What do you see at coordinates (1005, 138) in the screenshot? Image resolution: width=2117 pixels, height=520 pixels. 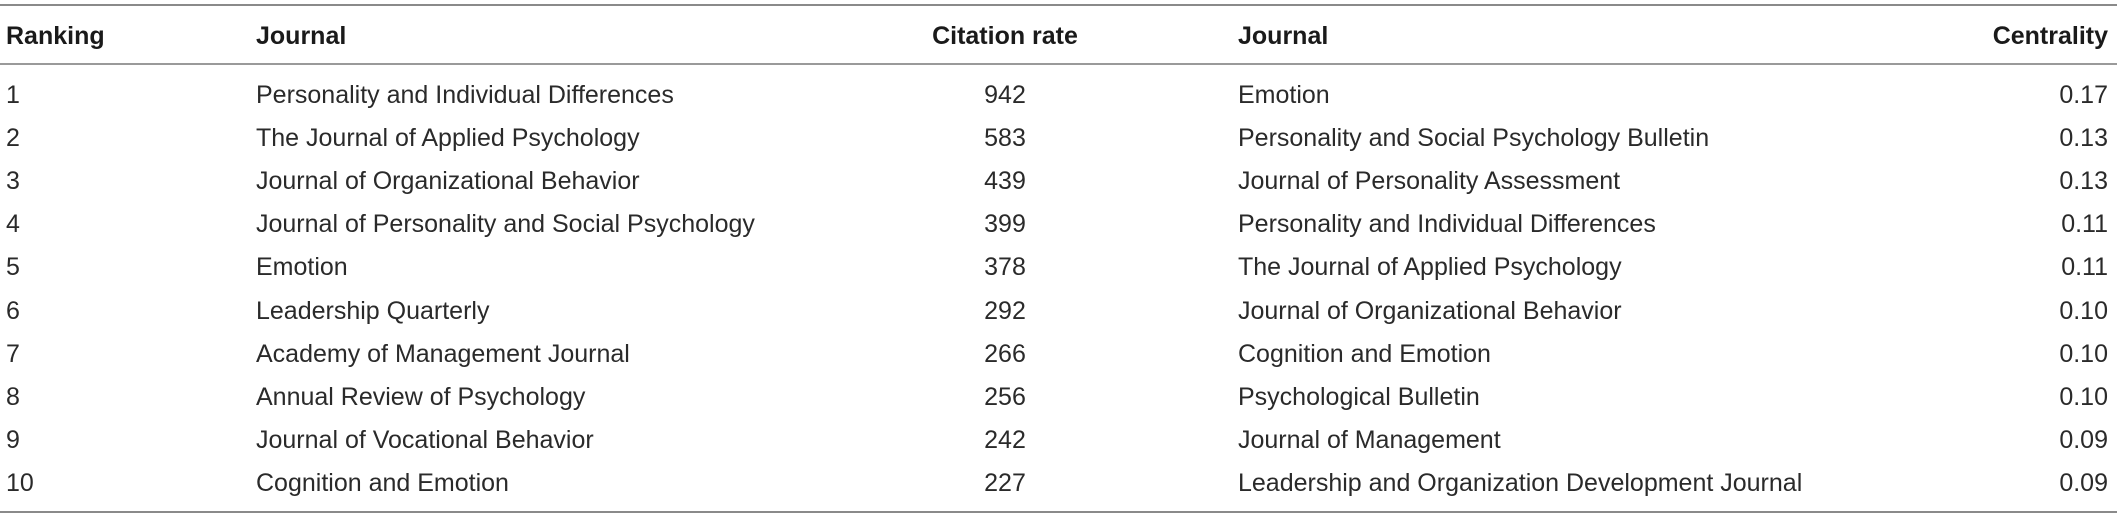 I see `cell-citation-rate: 583` at bounding box center [1005, 138].